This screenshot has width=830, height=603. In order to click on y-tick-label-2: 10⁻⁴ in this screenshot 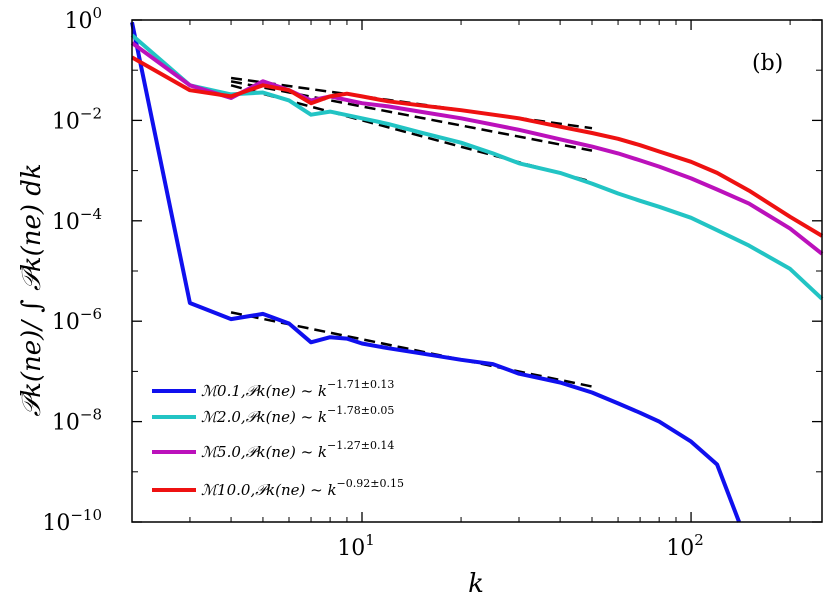, I will do `click(77, 220)`.